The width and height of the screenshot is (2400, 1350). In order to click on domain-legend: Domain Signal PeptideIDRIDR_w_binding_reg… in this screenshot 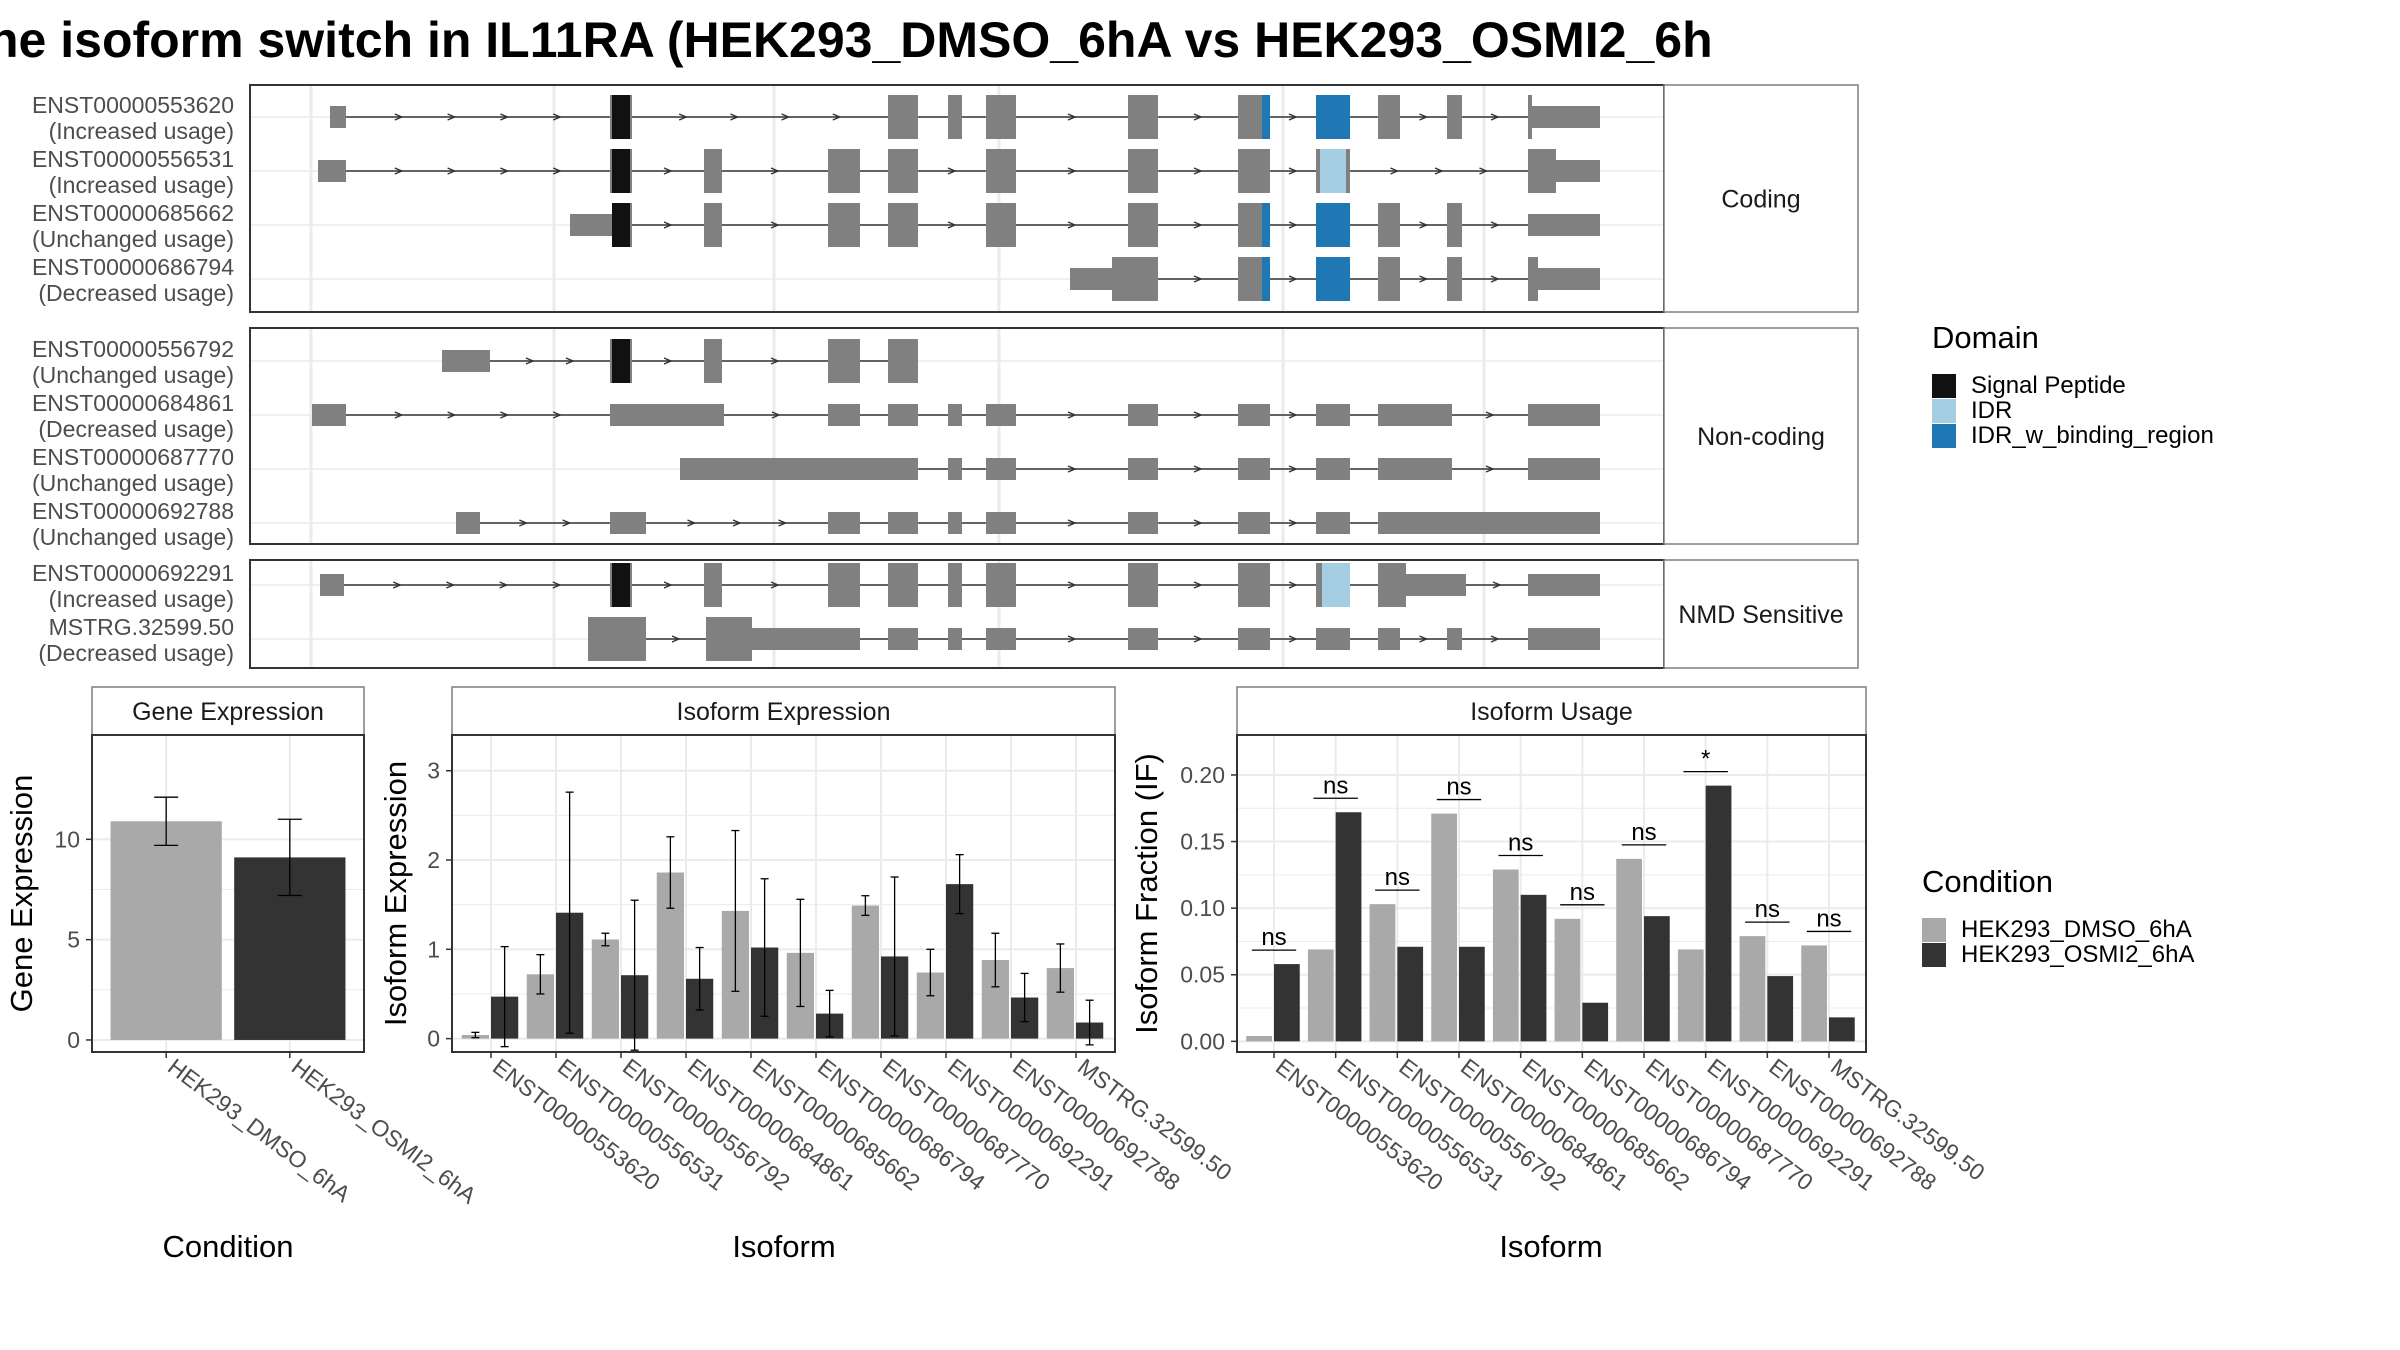, I will do `click(2073, 384)`.